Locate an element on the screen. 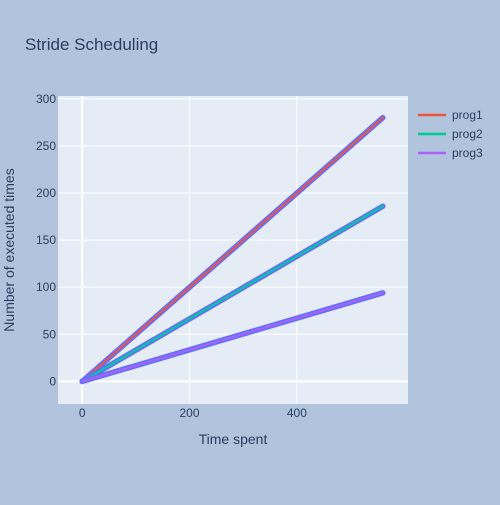 The image size is (500, 505). y-tick-label: 100 is located at coordinates (46, 287).